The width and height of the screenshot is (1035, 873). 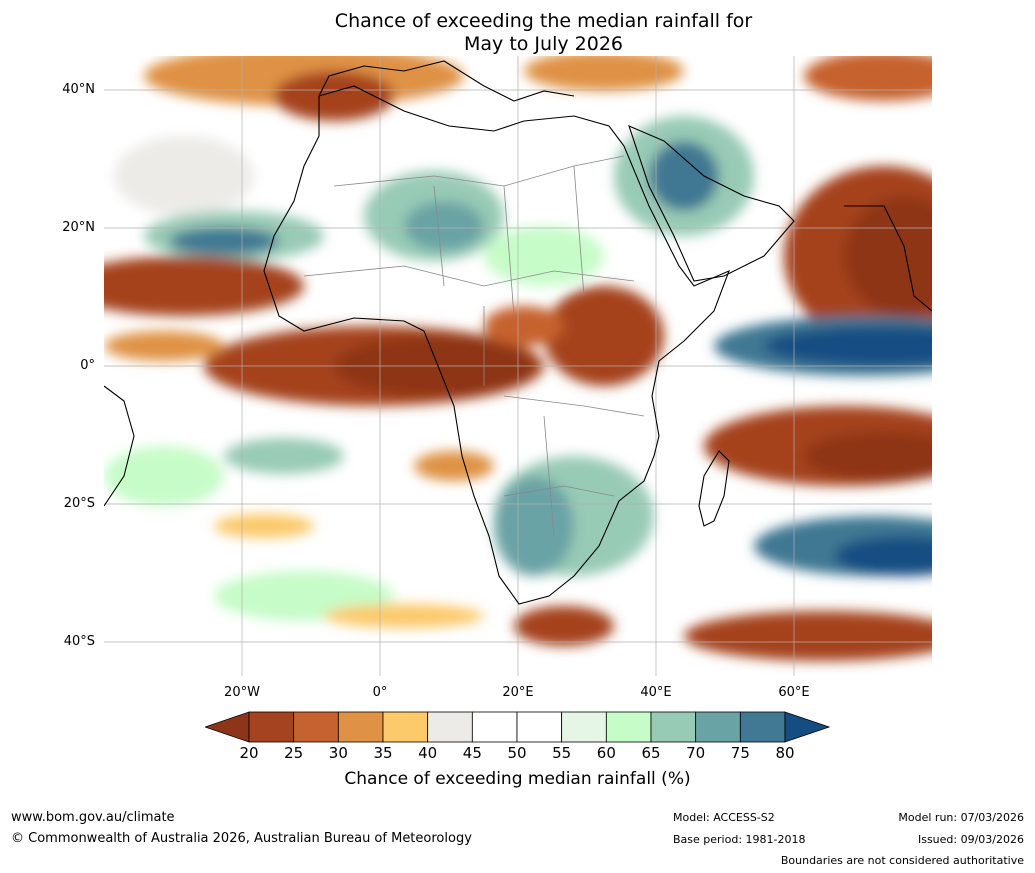 I want to click on model-name: Model: ACCESS-S2, so click(x=724, y=817).